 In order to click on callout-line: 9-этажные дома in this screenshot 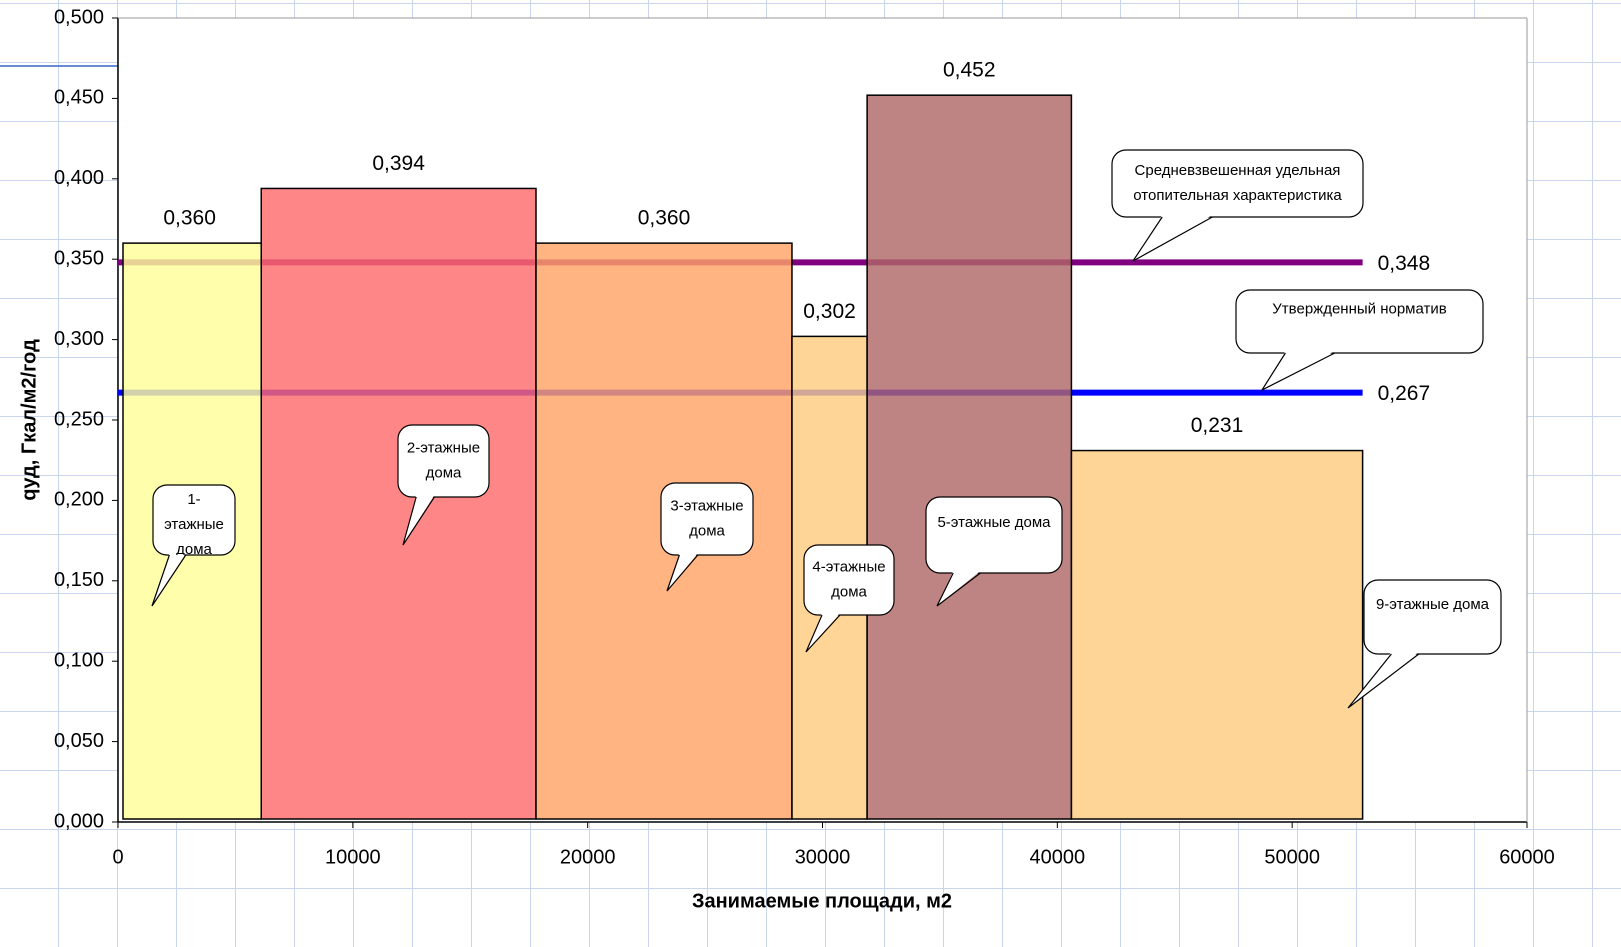, I will do `click(1433, 604)`.